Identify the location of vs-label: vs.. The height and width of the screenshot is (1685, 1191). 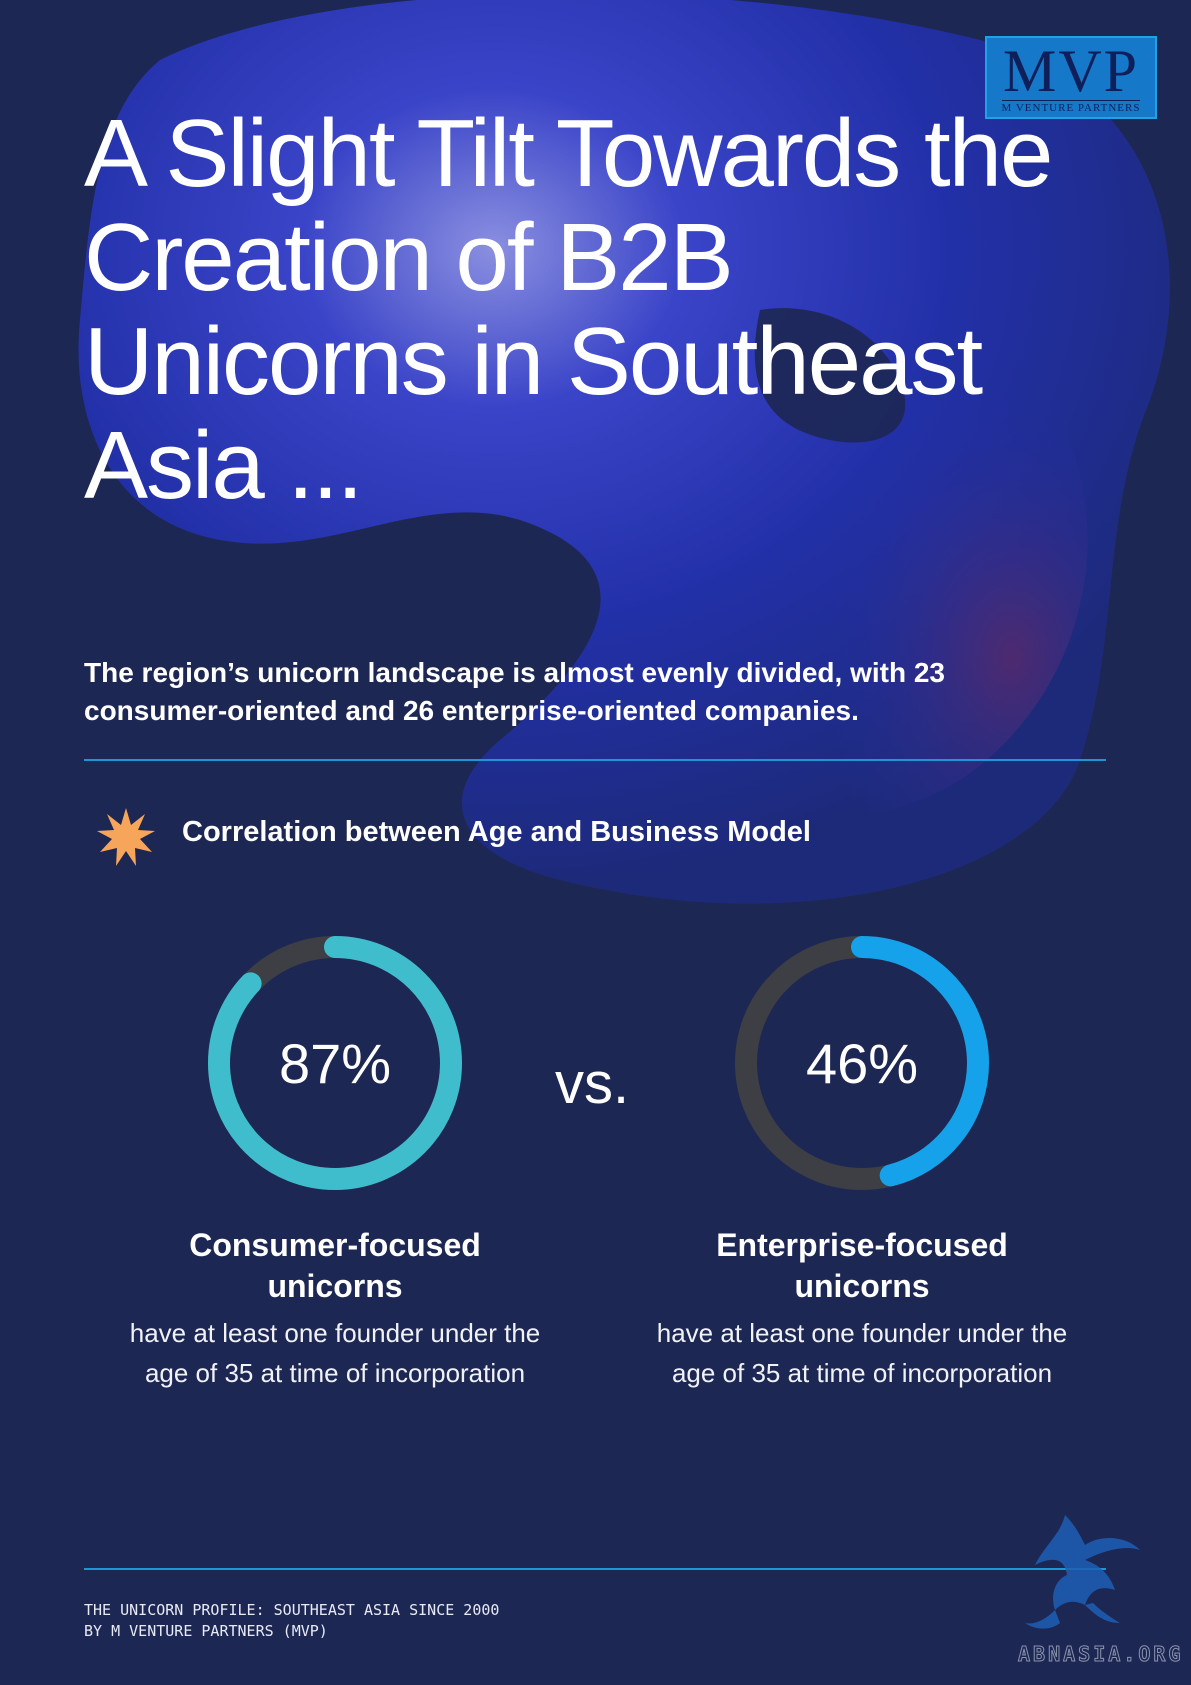
(592, 1083).